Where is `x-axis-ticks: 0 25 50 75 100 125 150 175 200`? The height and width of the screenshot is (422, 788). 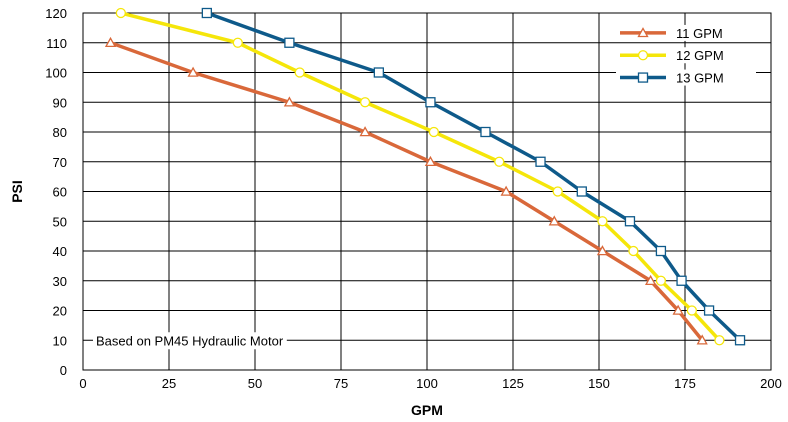 x-axis-ticks: 0 25 50 75 100 125 150 175 200 is located at coordinates (430, 383).